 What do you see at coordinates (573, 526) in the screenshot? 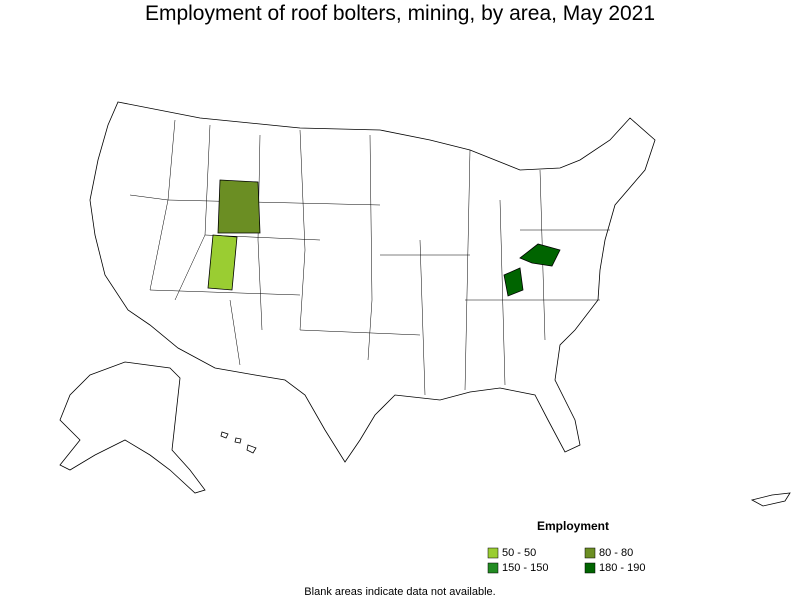
I see `legend-title: Employment` at bounding box center [573, 526].